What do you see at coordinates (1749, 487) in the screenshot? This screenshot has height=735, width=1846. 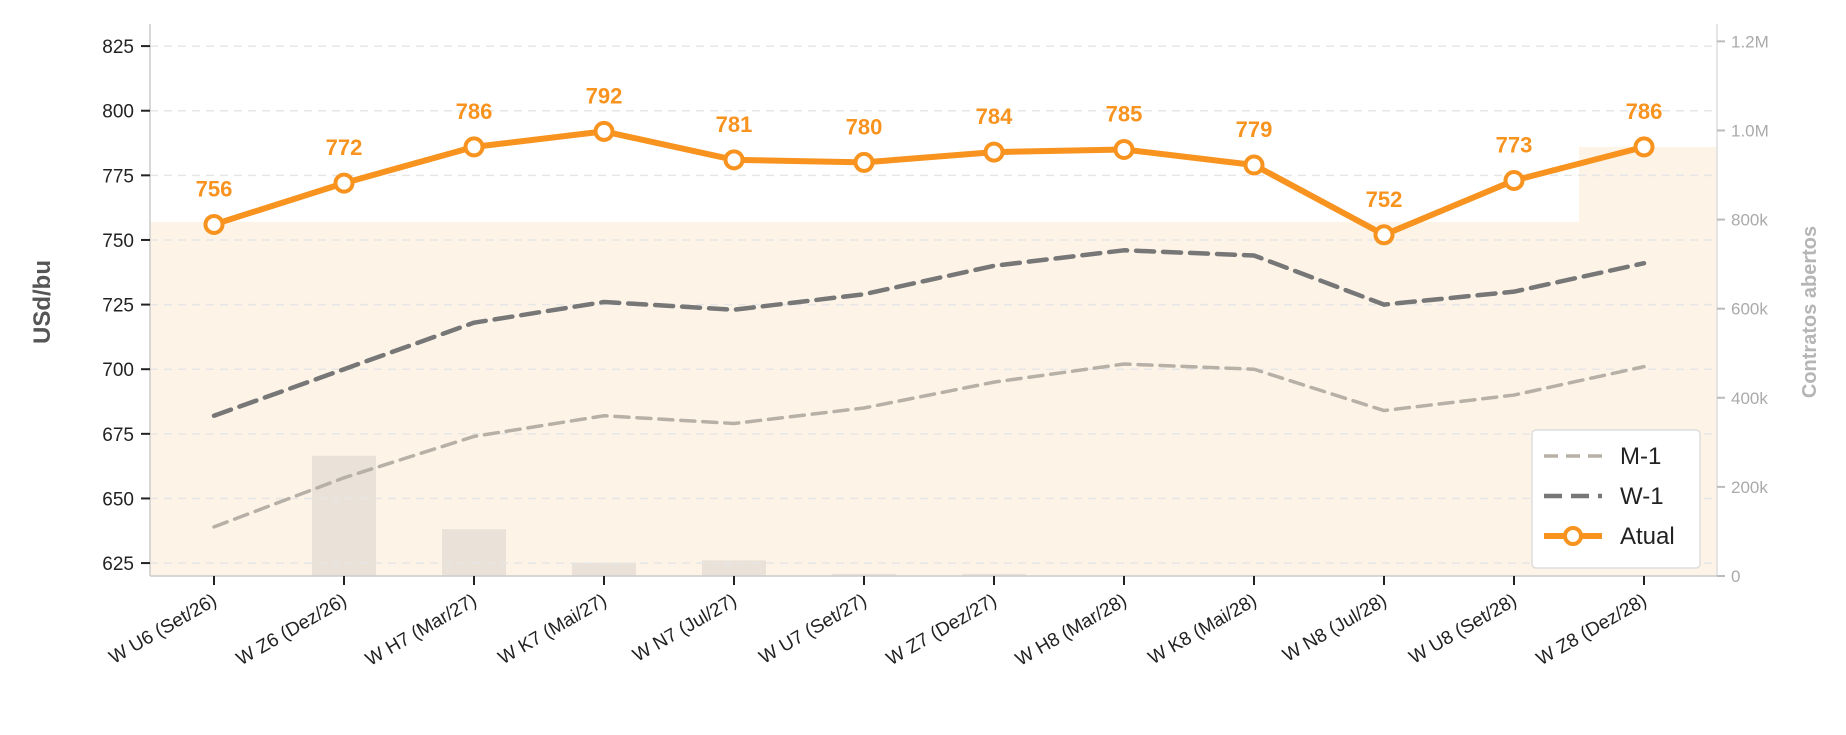 I see `y2-tick-label: 200k` at bounding box center [1749, 487].